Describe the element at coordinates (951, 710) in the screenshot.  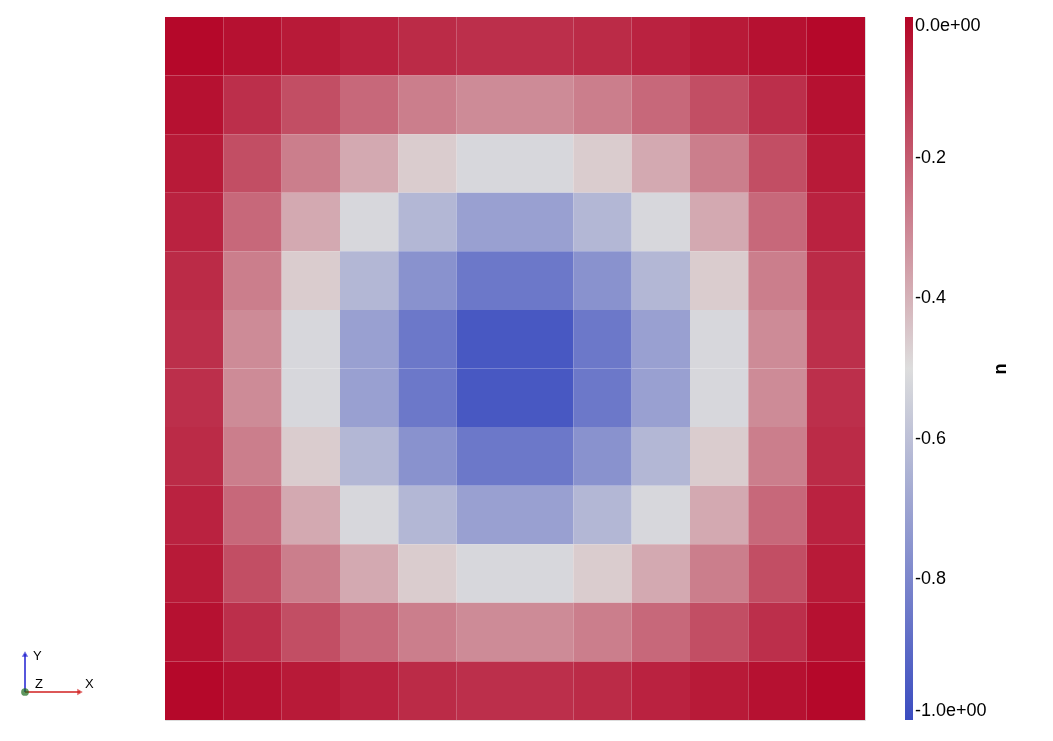
I see `color-bar-label: -1.0e+00` at that location.